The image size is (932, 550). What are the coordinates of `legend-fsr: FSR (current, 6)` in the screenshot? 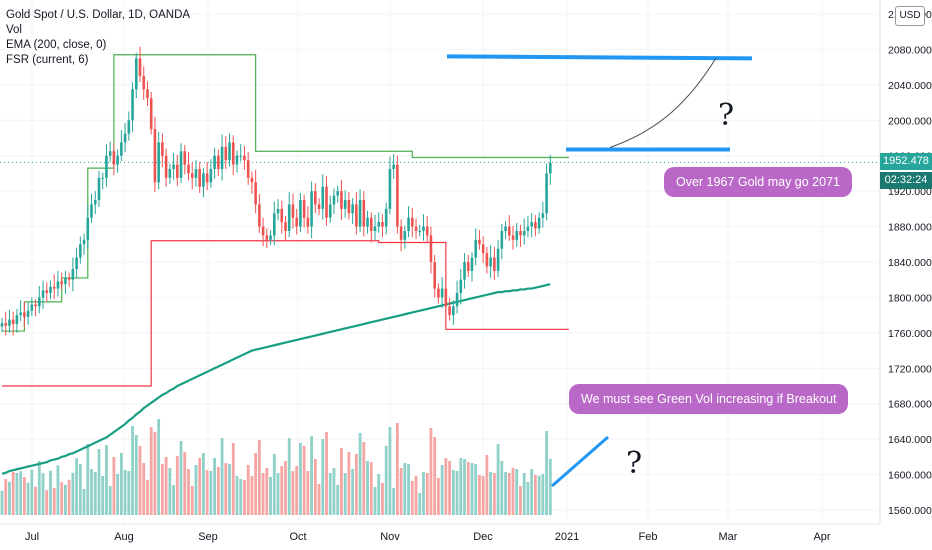 It's located at (47, 60).